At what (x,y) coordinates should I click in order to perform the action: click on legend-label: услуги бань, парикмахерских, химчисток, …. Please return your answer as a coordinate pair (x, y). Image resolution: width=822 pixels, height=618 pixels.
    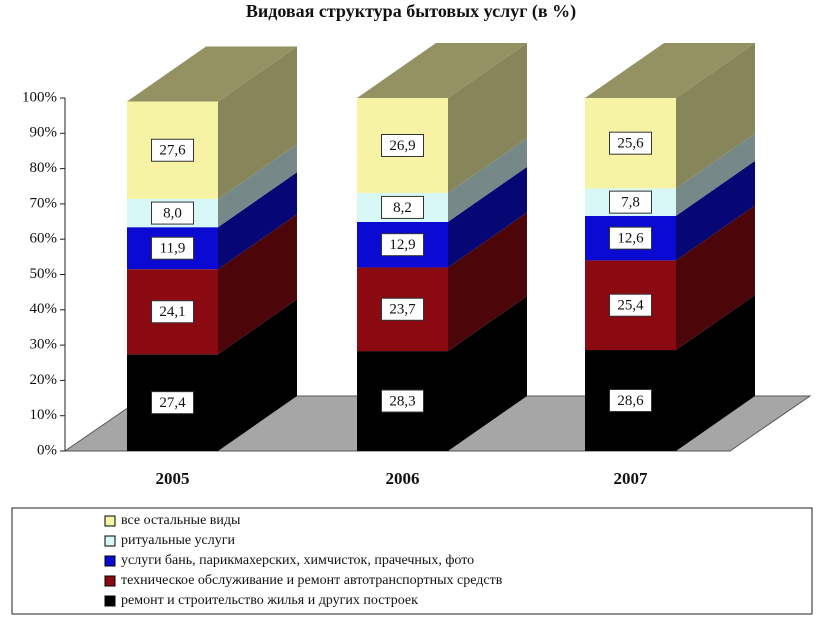
    Looking at the image, I should click on (297, 560).